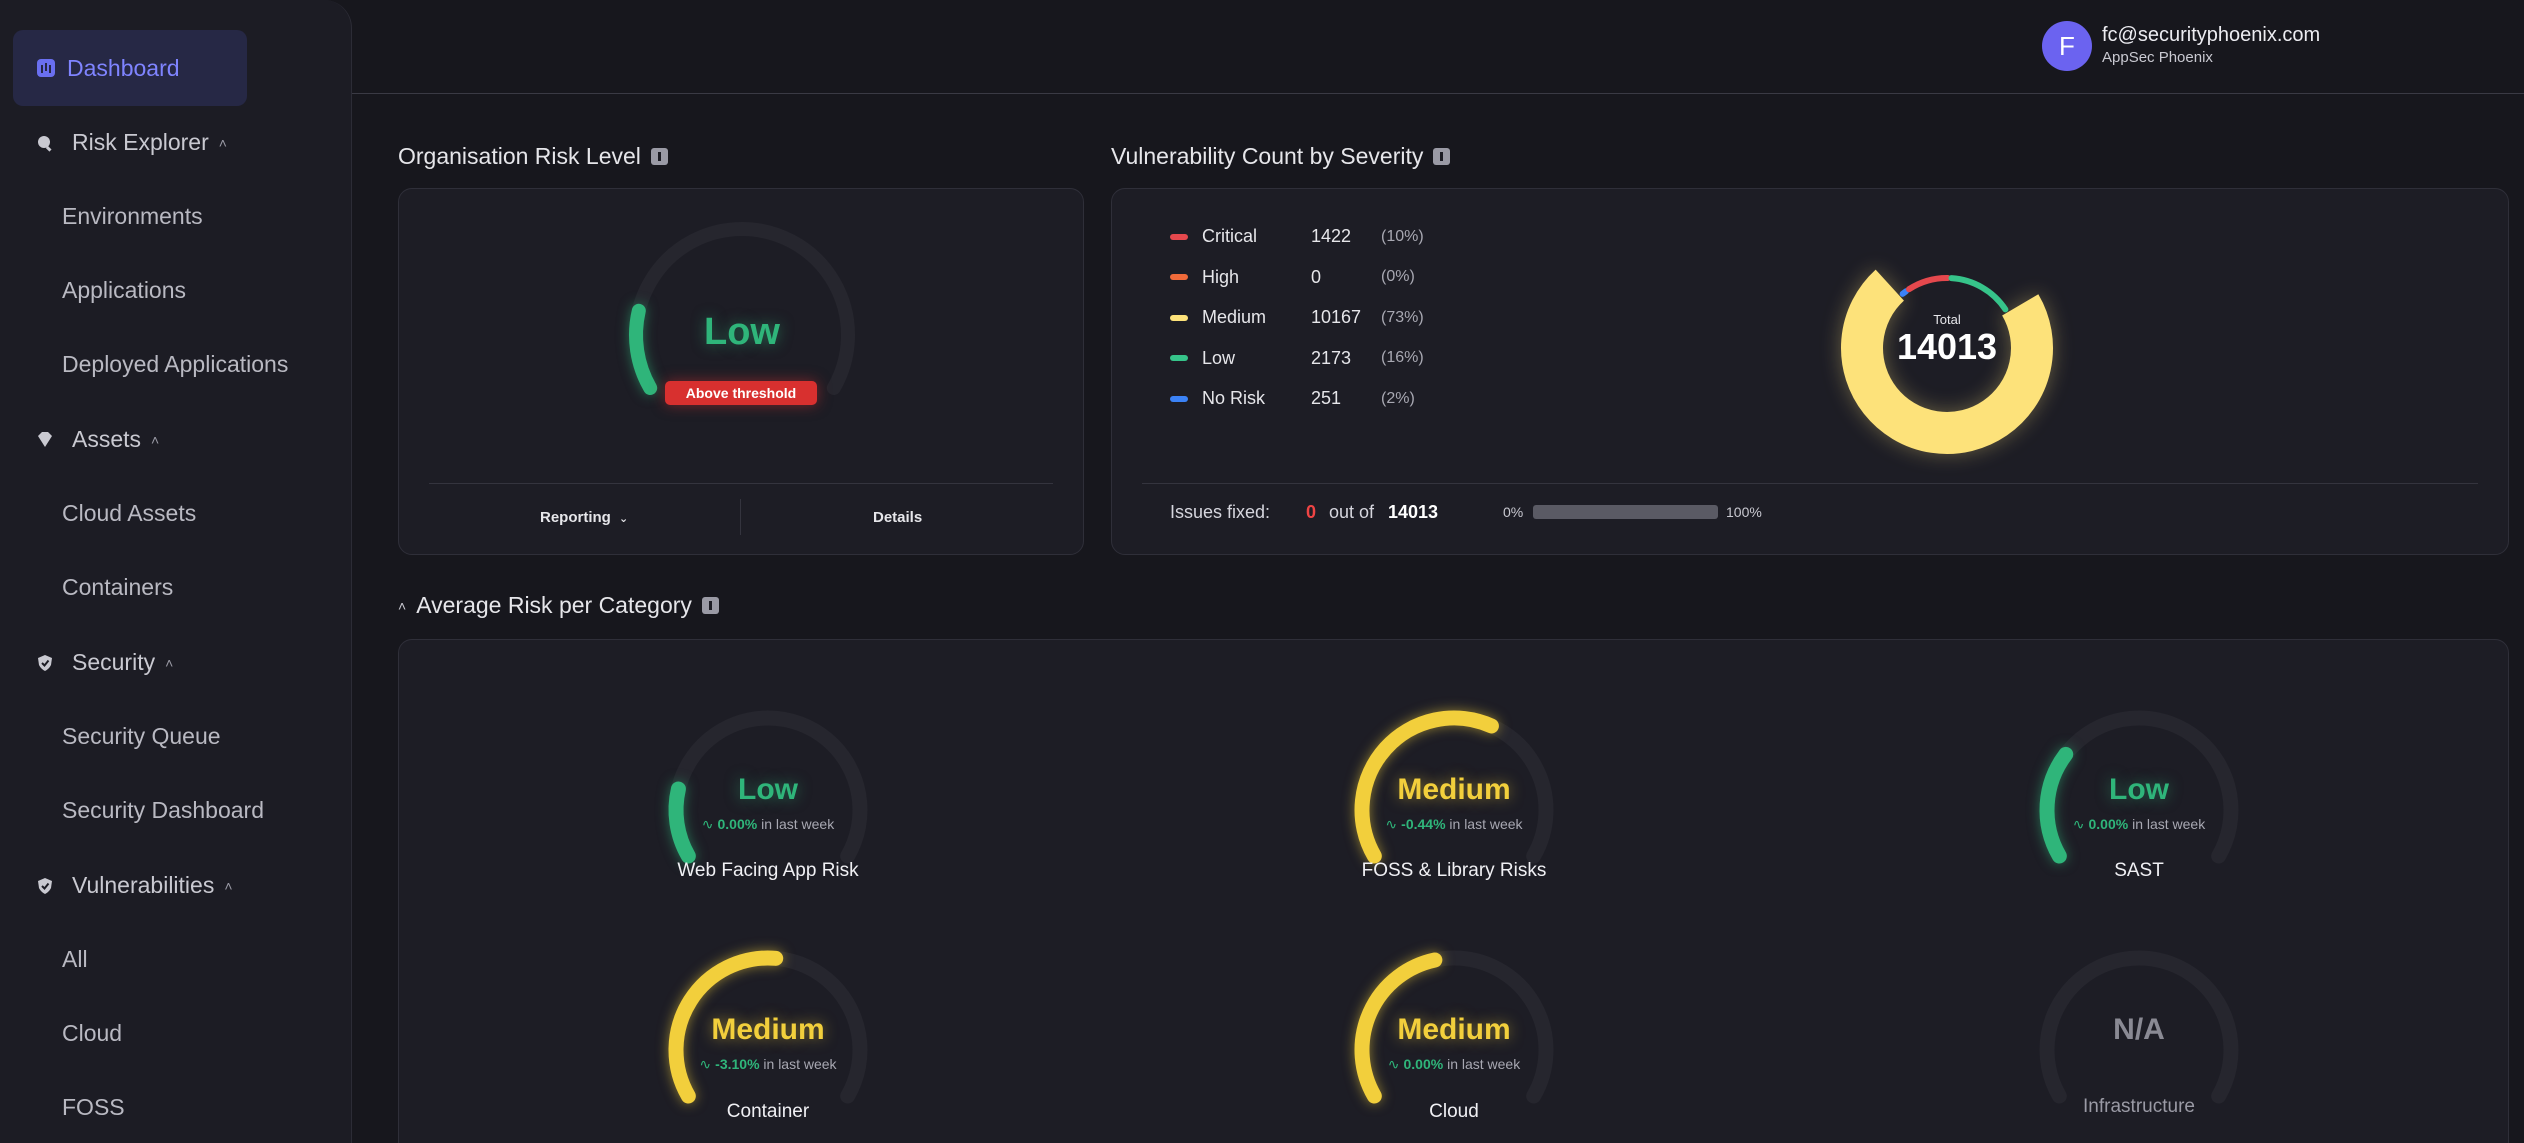  Describe the element at coordinates (1438, 47) in the screenshot. I see `top-bar` at that location.